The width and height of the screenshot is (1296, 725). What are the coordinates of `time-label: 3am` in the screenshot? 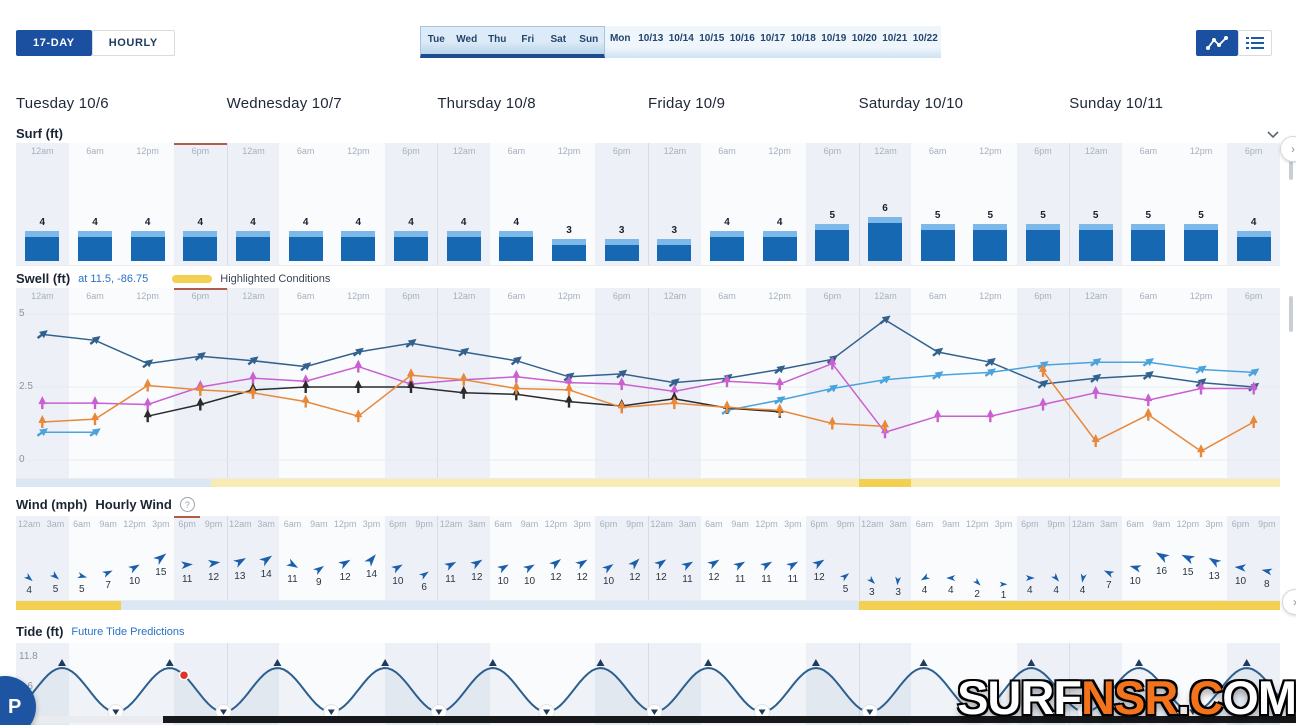 It's located at (266, 524).